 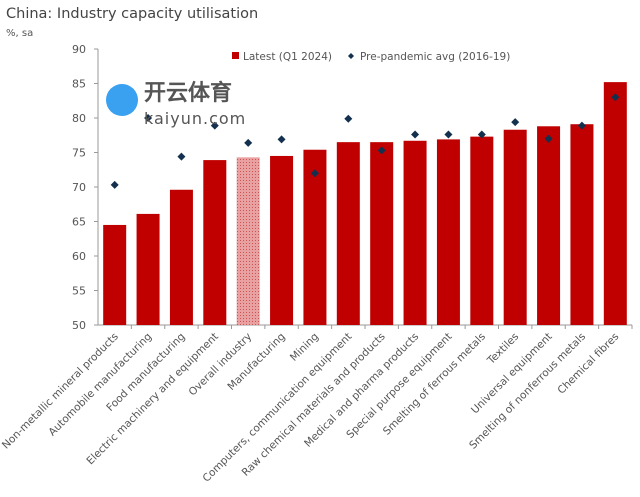 I want to click on y-tick-label: 75, so click(x=79, y=153).